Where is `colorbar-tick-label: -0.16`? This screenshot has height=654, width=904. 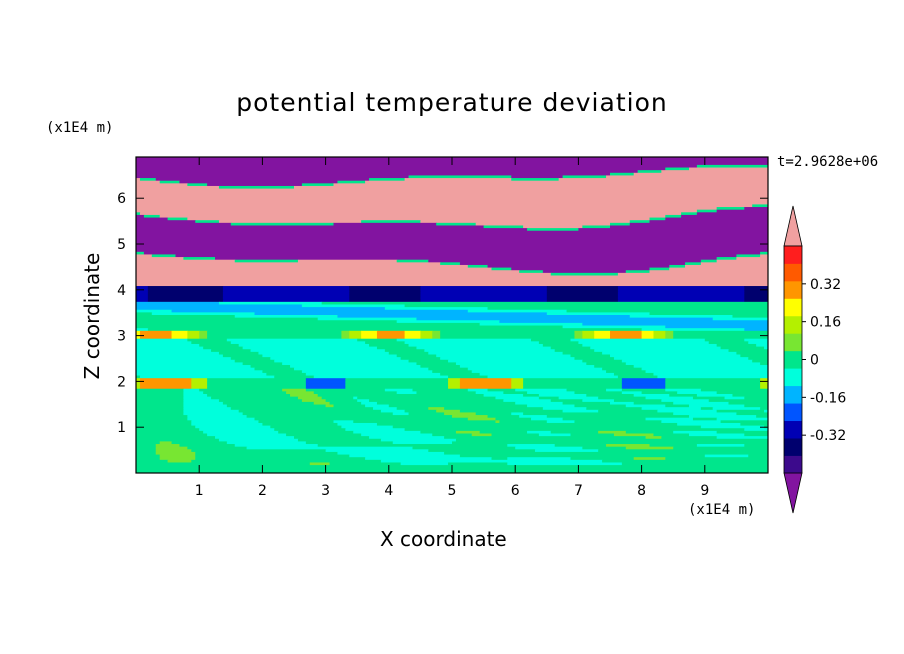 colorbar-tick-label: -0.16 is located at coordinates (828, 398).